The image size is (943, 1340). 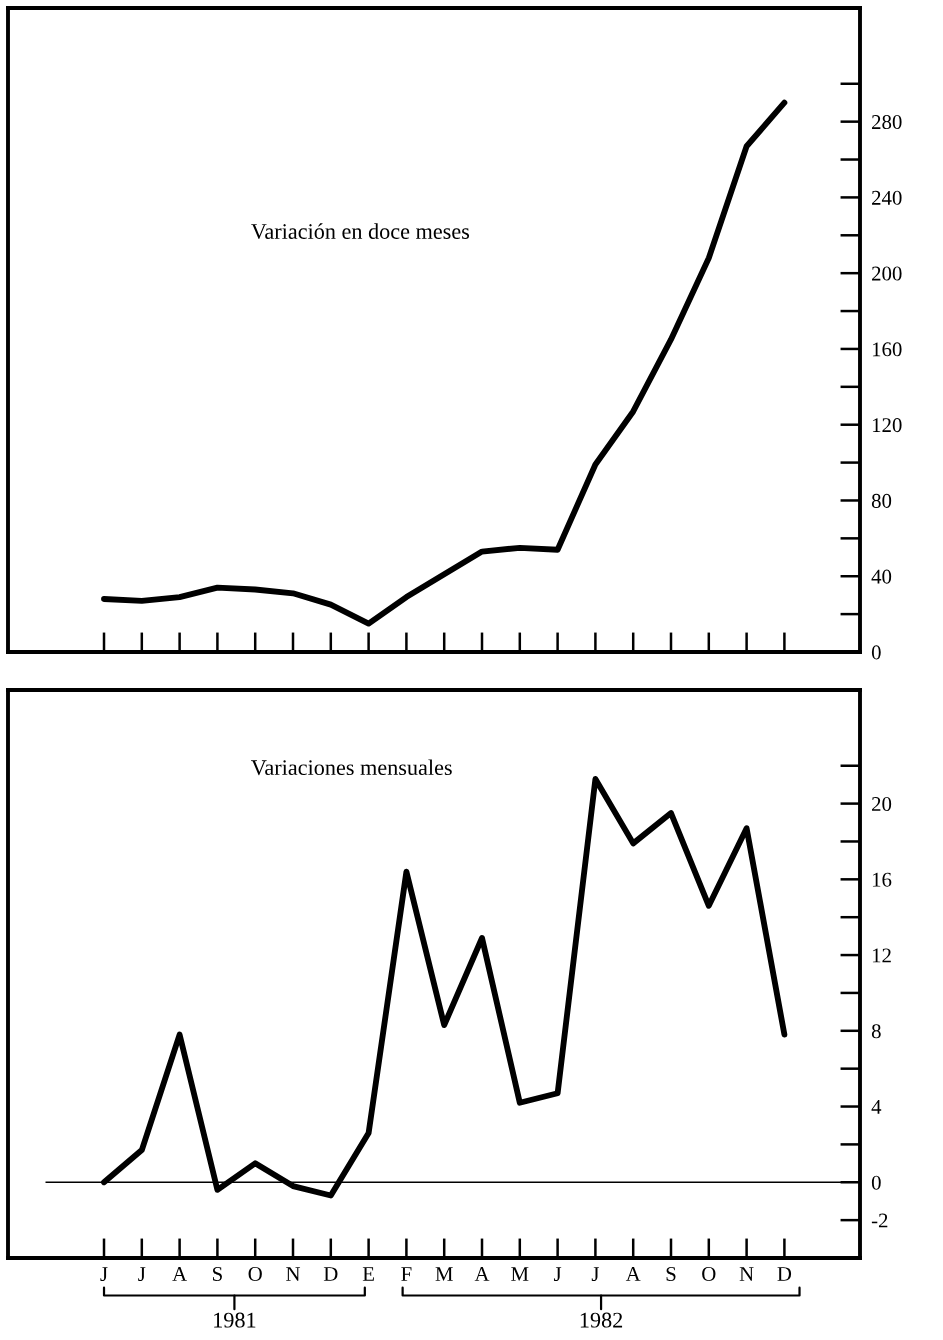 What do you see at coordinates (882, 804) in the screenshot?
I see `y-tick-label: 20` at bounding box center [882, 804].